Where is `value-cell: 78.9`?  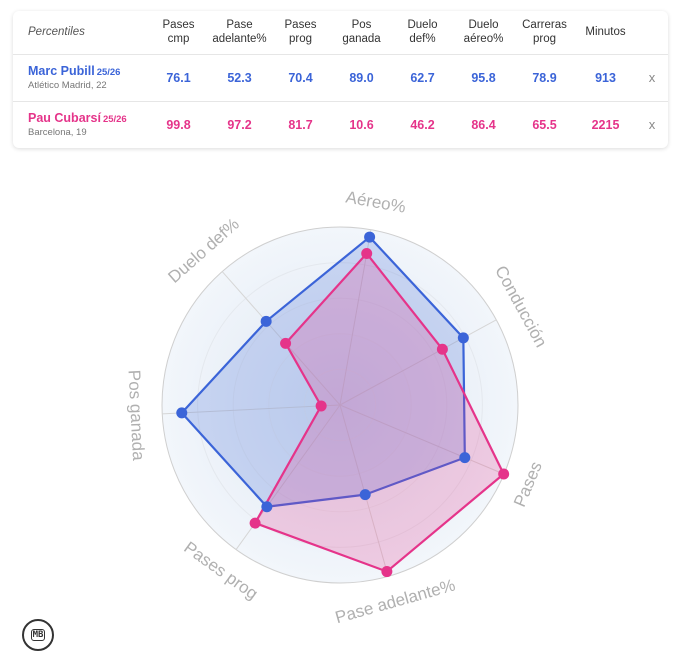 value-cell: 78.9 is located at coordinates (544, 77).